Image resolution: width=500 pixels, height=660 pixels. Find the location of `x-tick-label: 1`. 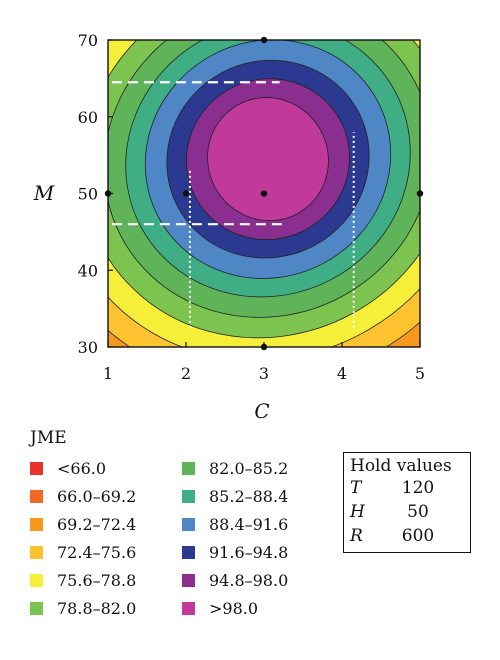

x-tick-label: 1 is located at coordinates (108, 373).